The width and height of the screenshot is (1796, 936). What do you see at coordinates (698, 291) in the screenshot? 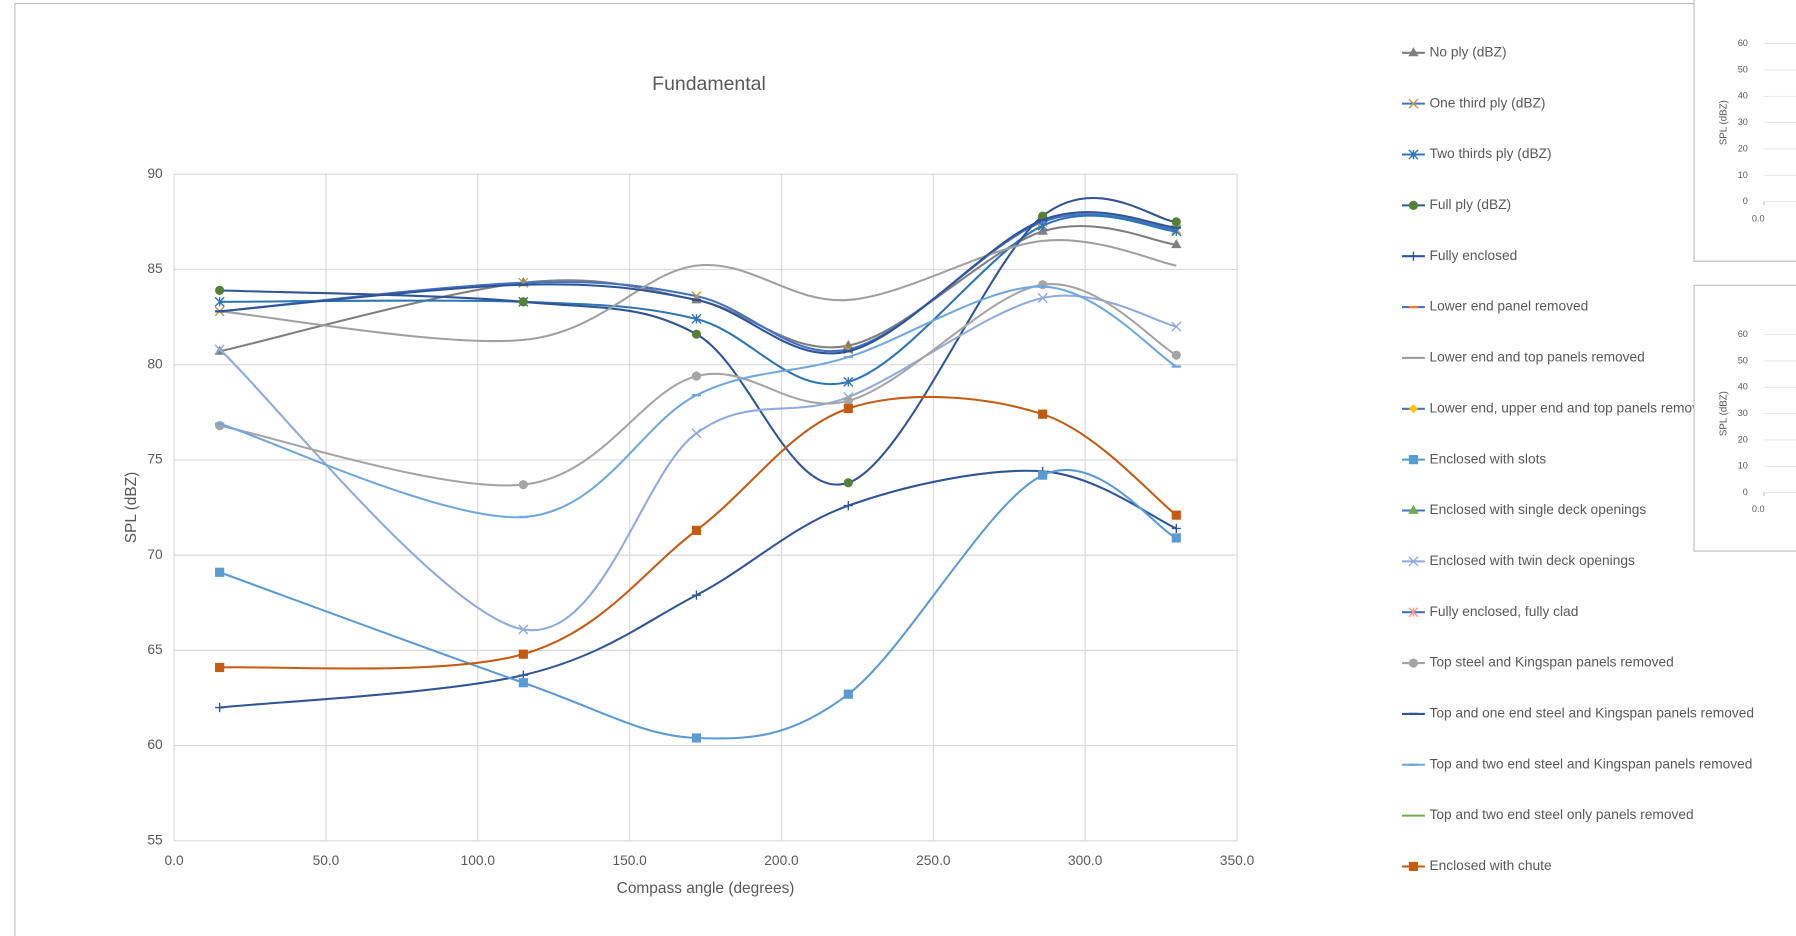
I see `series-line` at bounding box center [698, 291].